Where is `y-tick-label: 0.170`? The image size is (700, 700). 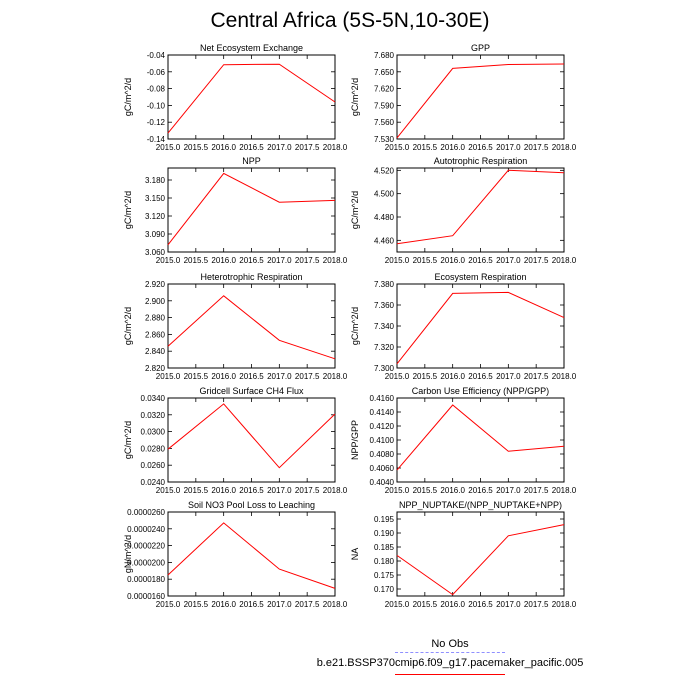 y-tick-label: 0.170 is located at coordinates (384, 589).